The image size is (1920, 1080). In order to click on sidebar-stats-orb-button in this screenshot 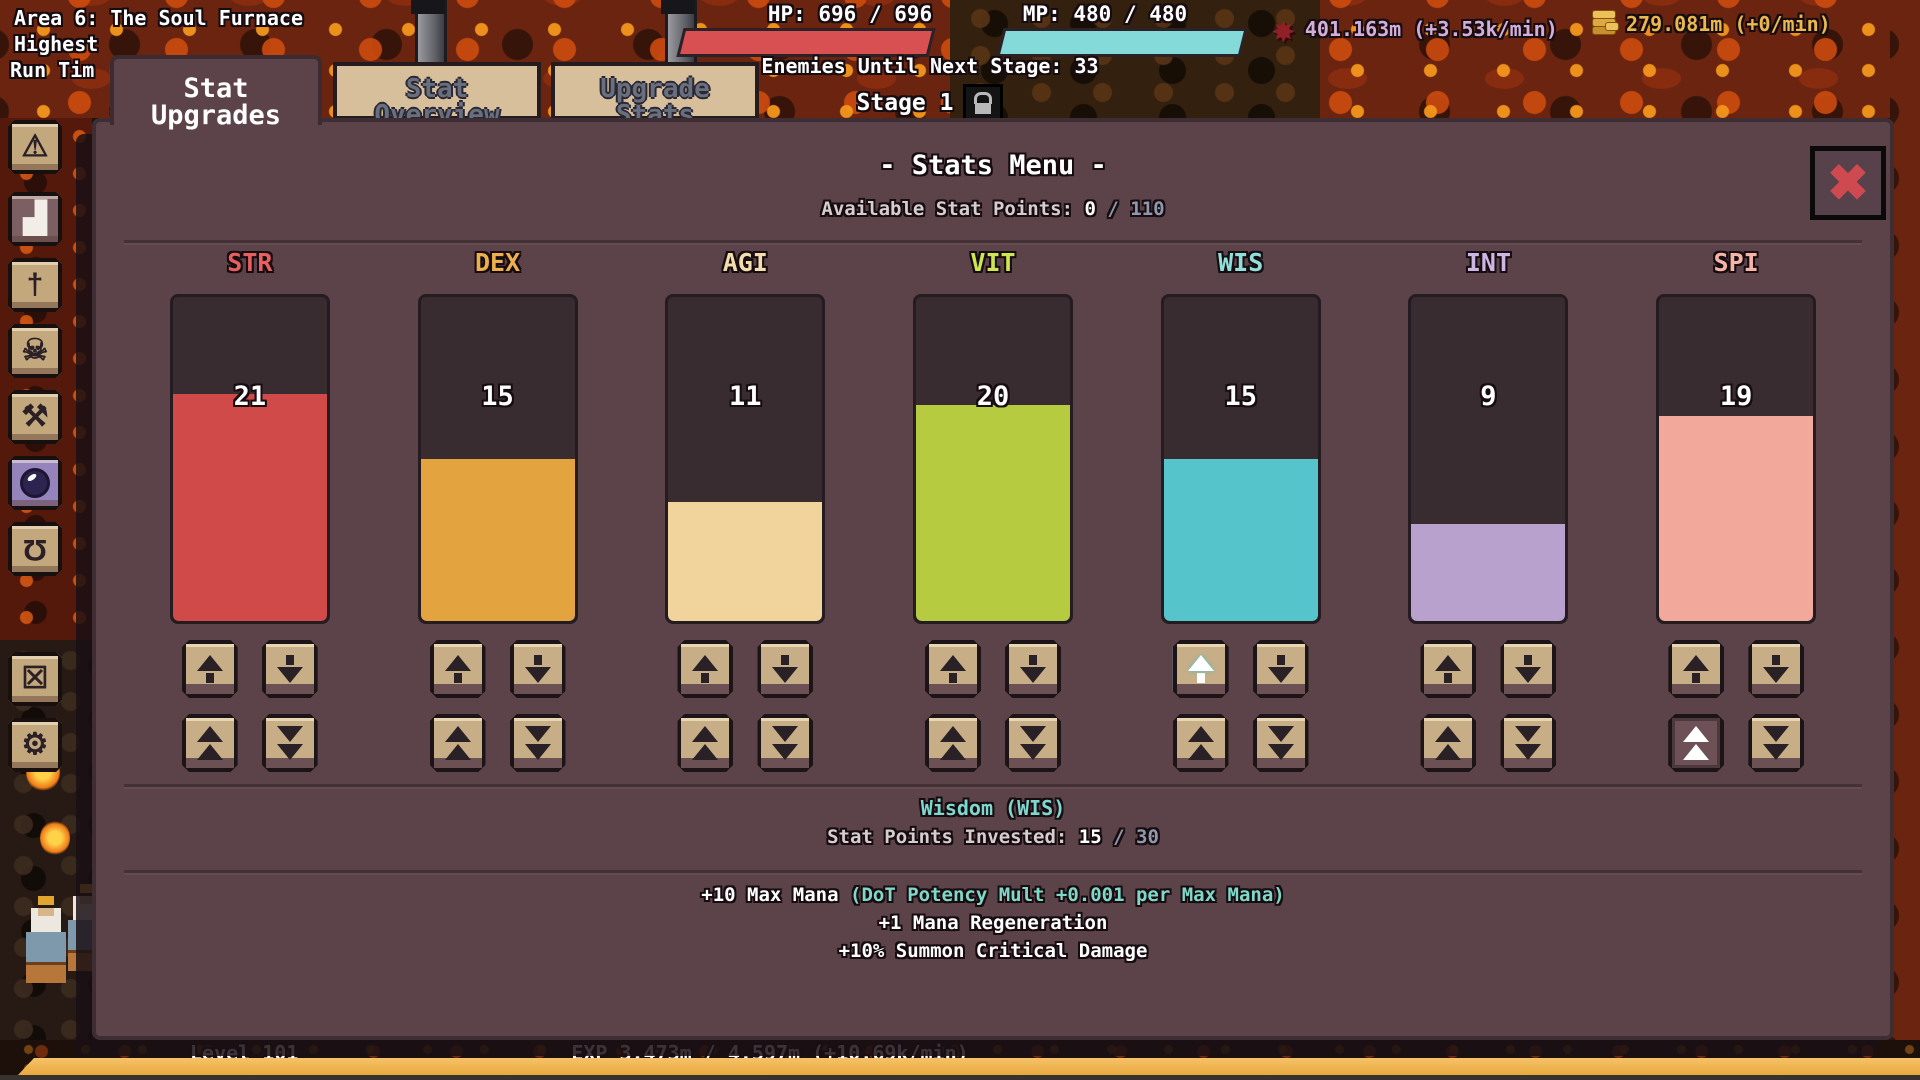, I will do `click(35, 483)`.